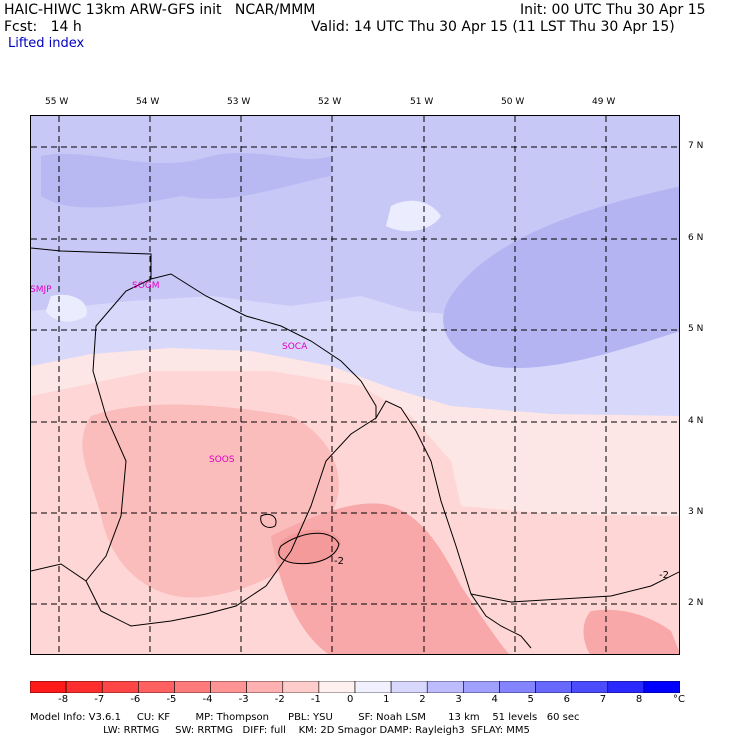 The height and width of the screenshot is (740, 740). Describe the element at coordinates (63, 699) in the screenshot. I see `colorbar-tick-label: -8` at that location.